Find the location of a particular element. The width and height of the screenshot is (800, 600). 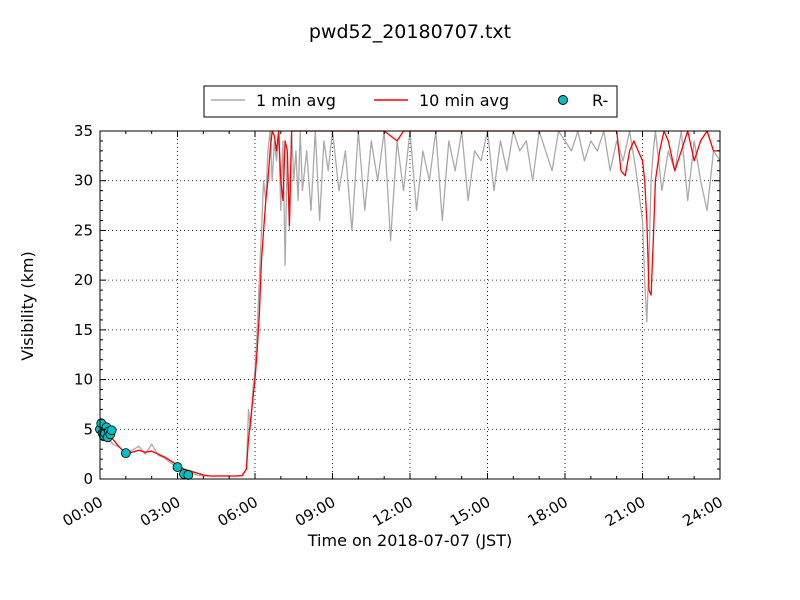

x-tick-label: 12:00 is located at coordinates (393, 511).